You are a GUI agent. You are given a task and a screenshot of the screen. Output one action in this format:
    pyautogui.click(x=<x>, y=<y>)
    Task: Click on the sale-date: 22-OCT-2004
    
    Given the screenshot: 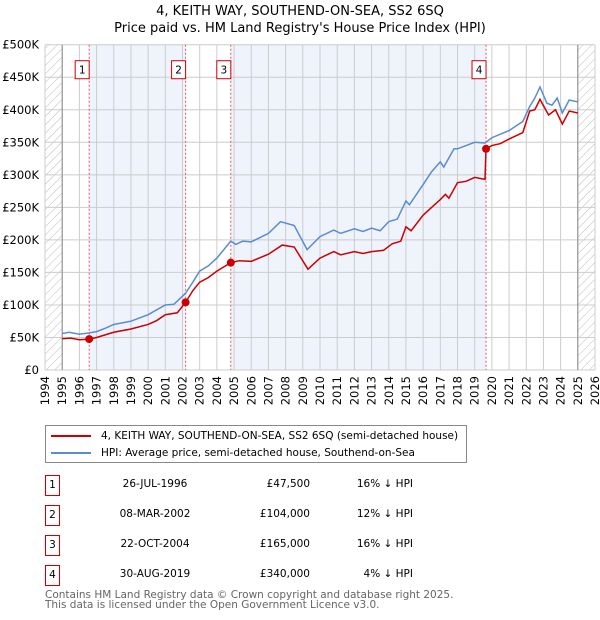 What is the action you would take?
    pyautogui.click(x=155, y=544)
    